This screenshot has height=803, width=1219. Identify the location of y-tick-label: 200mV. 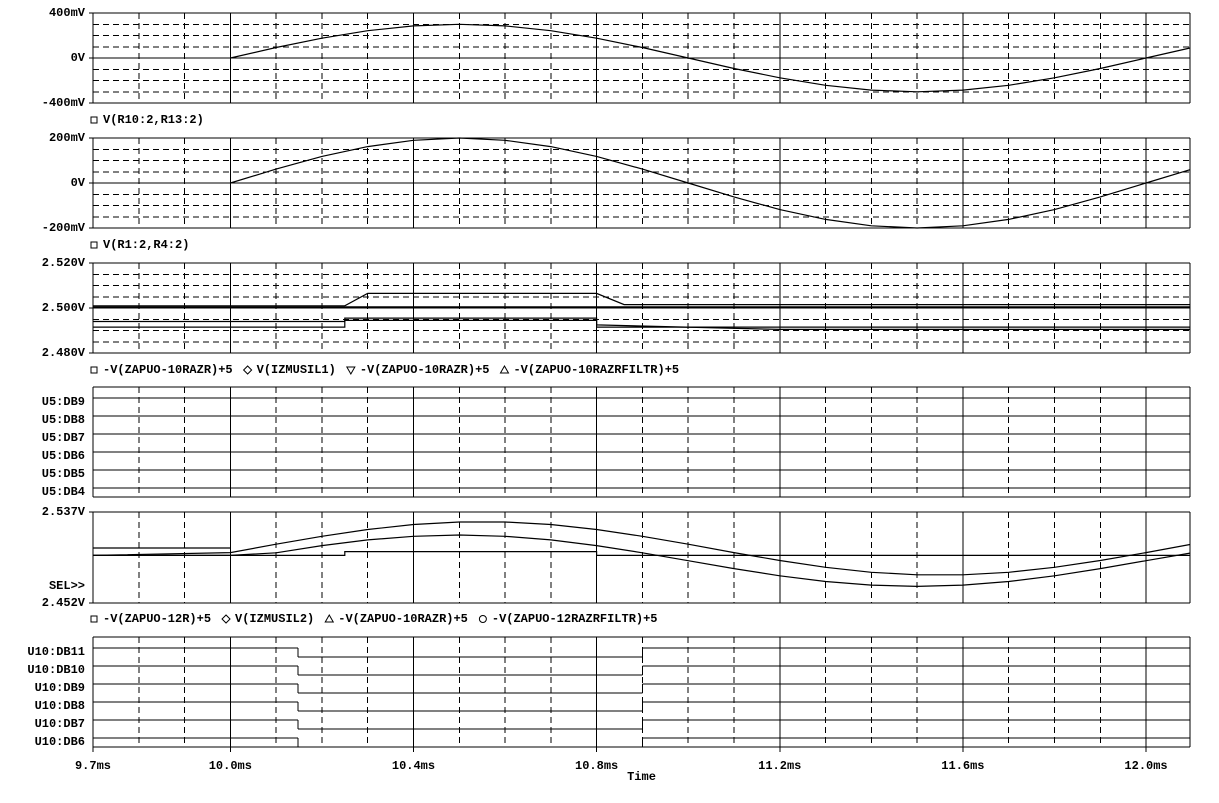
(67, 138).